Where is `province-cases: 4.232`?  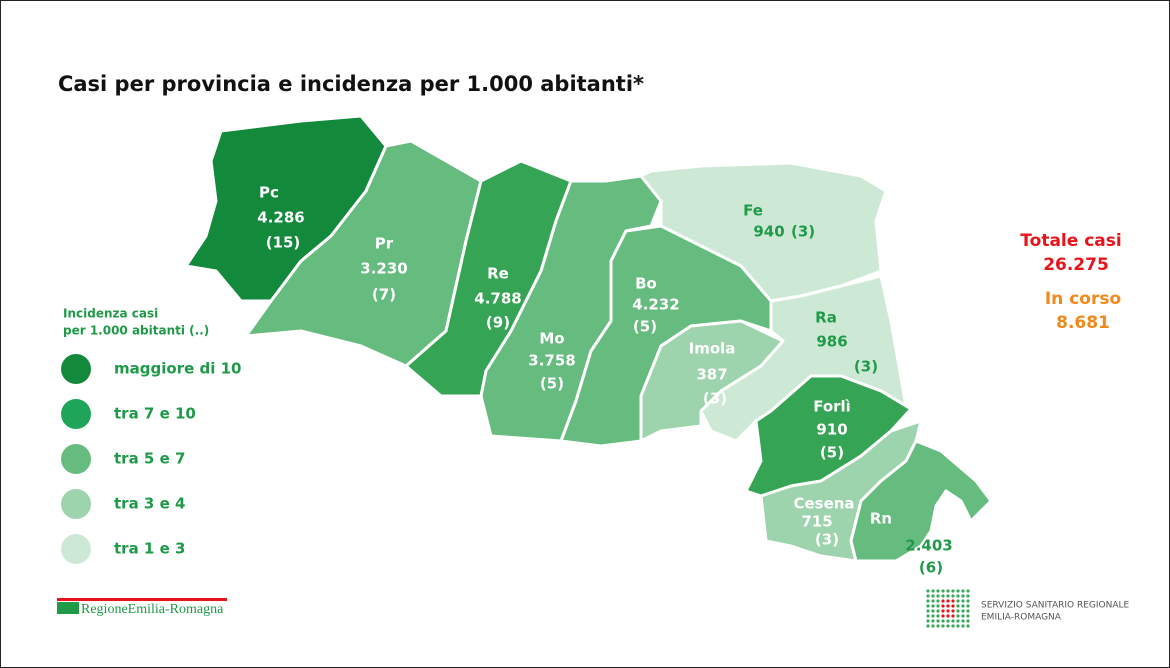 province-cases: 4.232 is located at coordinates (655, 305).